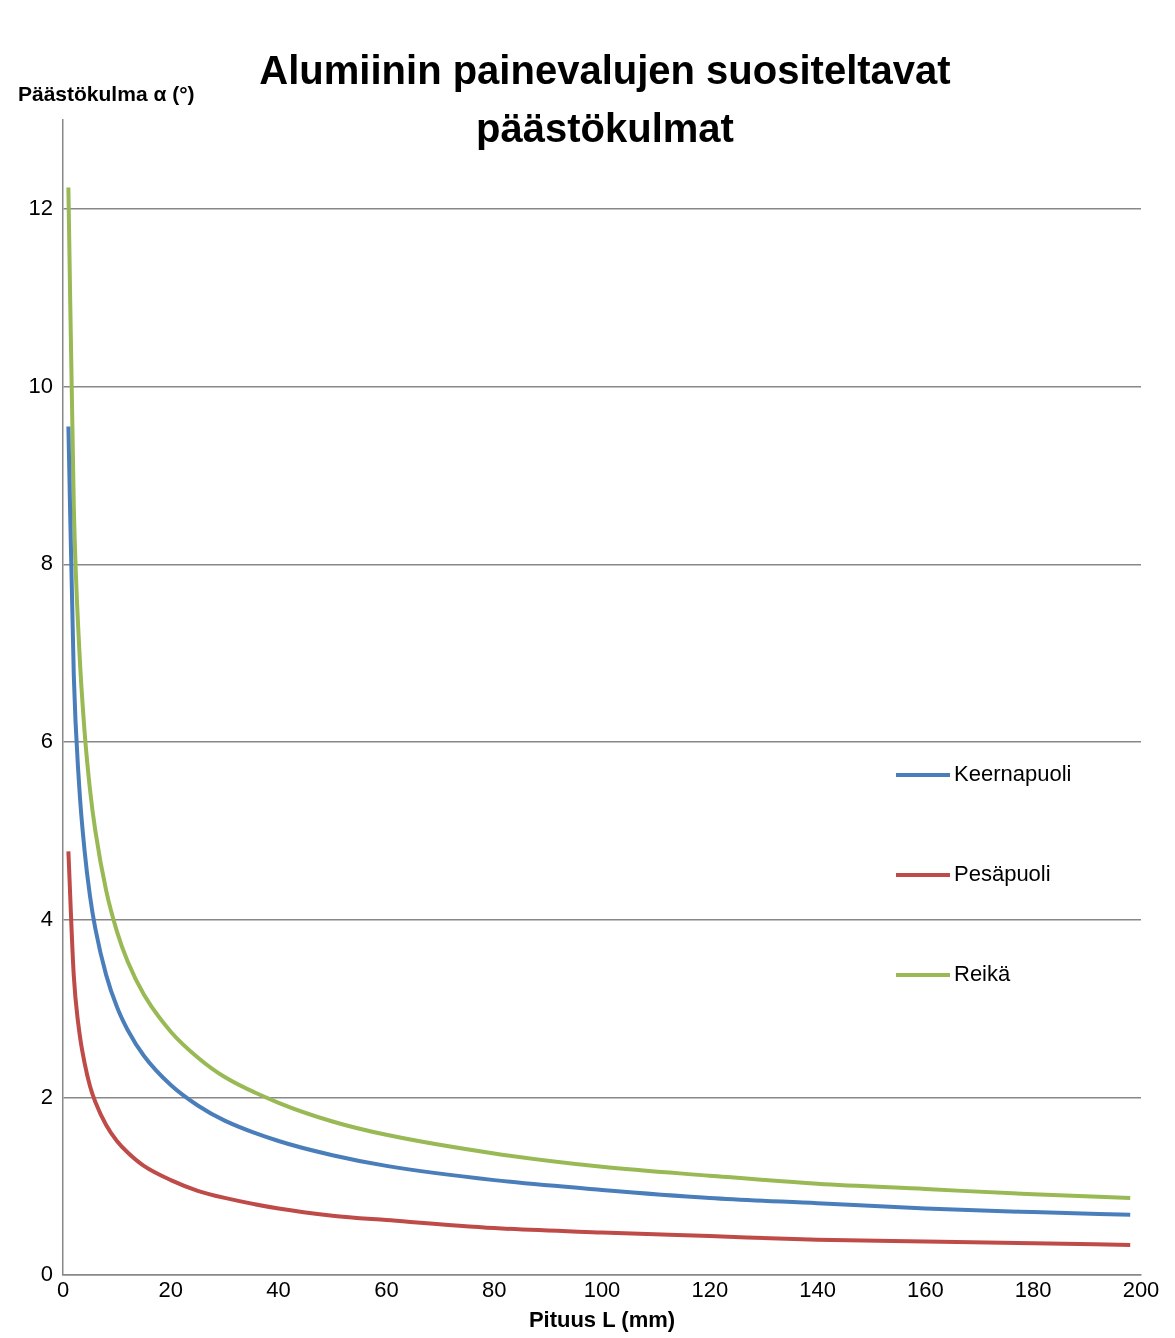  I want to click on legend-label: Reikä, so click(983, 974).